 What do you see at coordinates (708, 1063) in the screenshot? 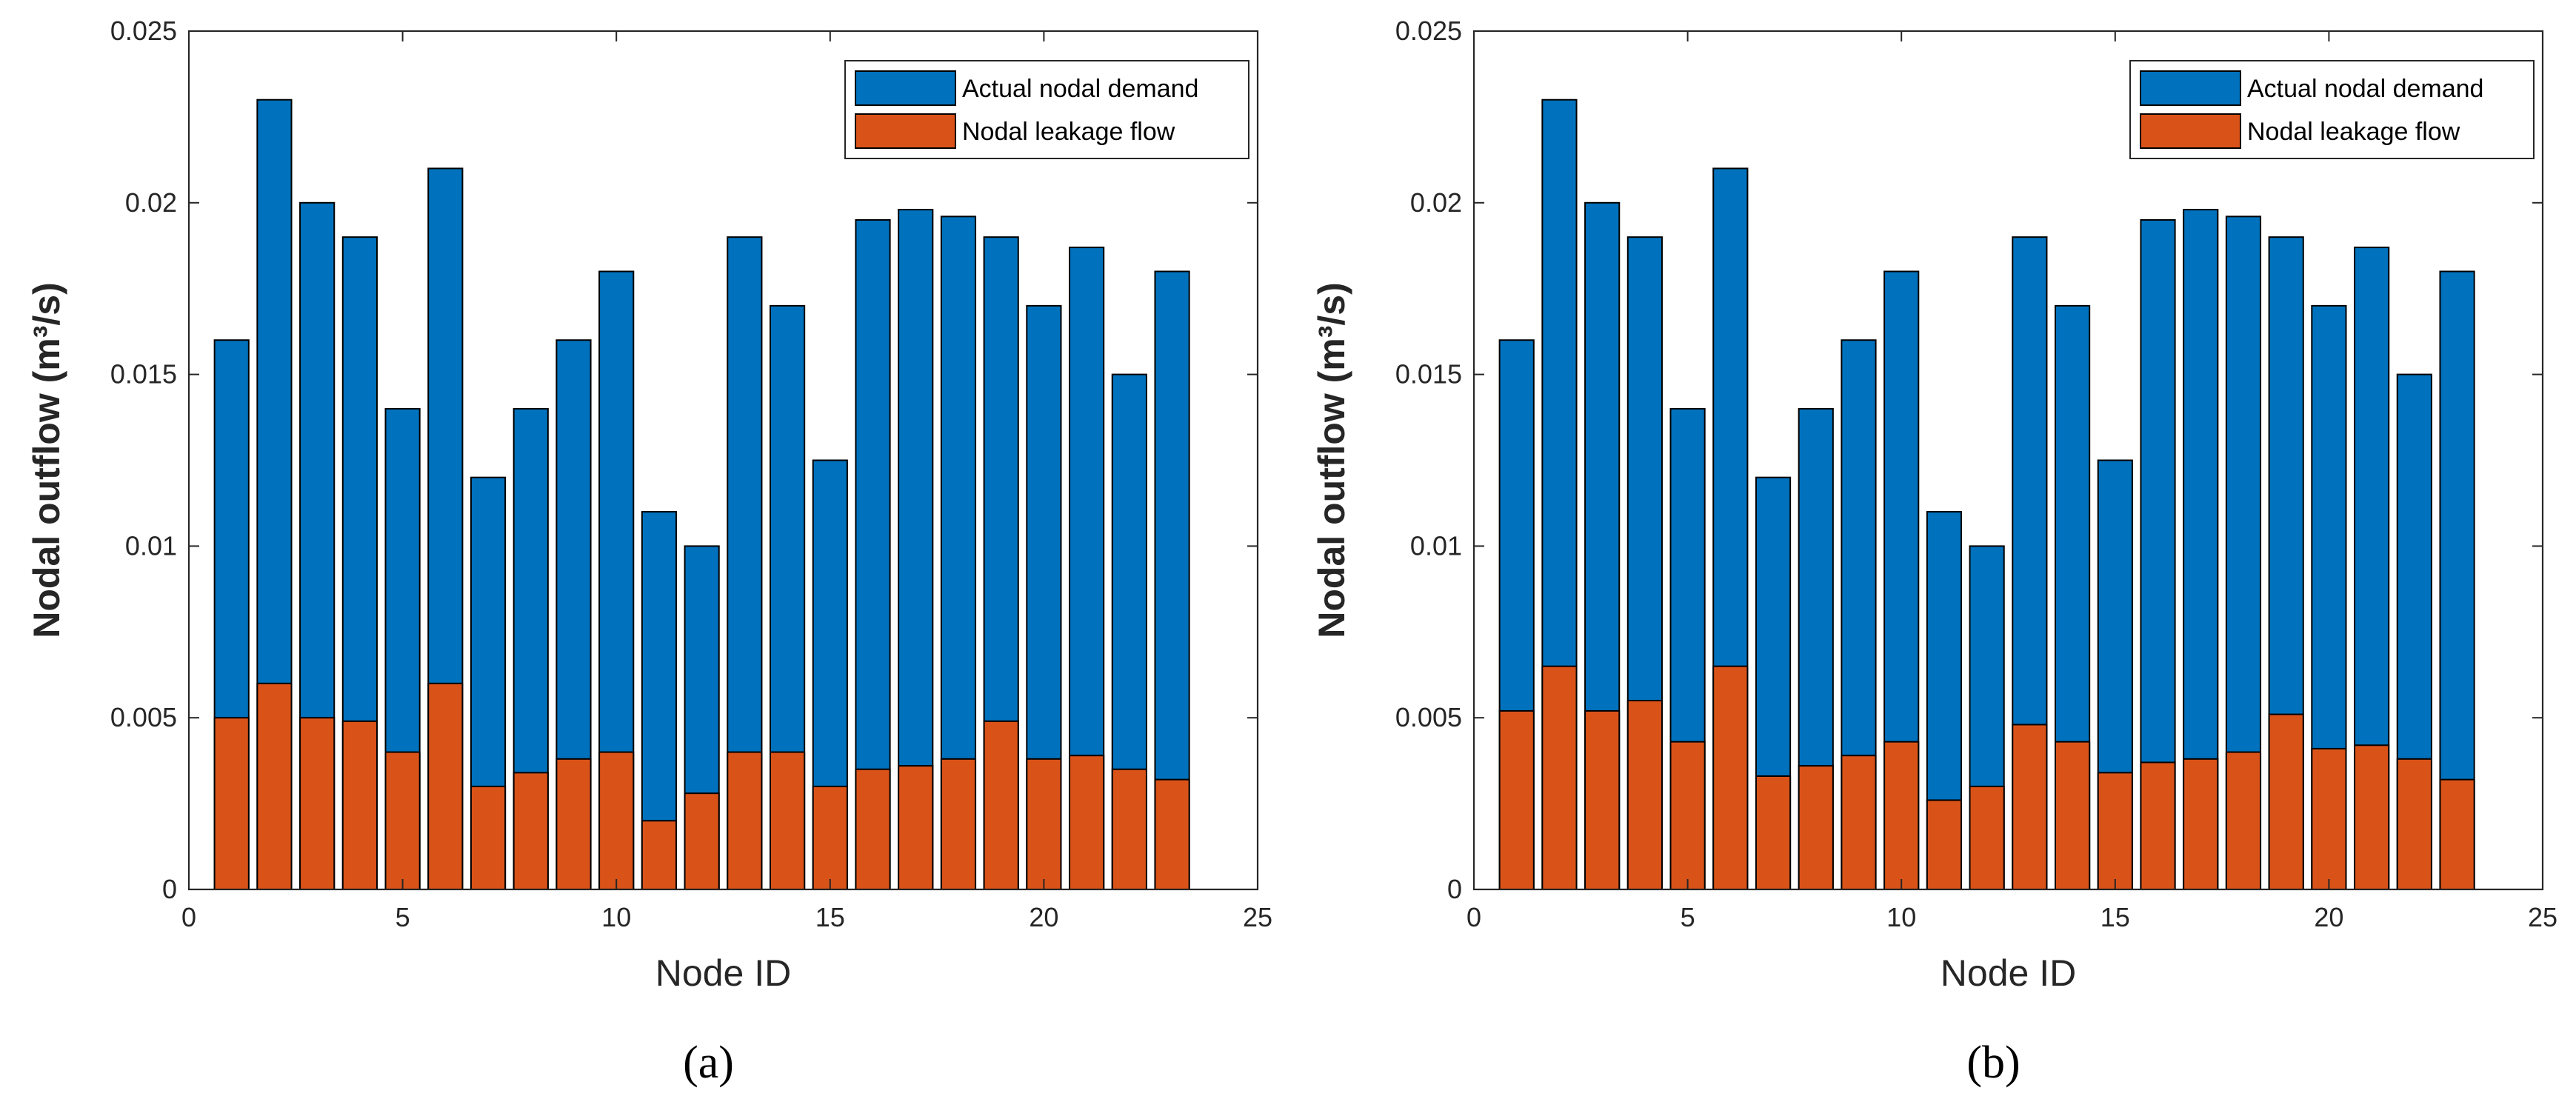
I see `panel-label: (a)` at bounding box center [708, 1063].